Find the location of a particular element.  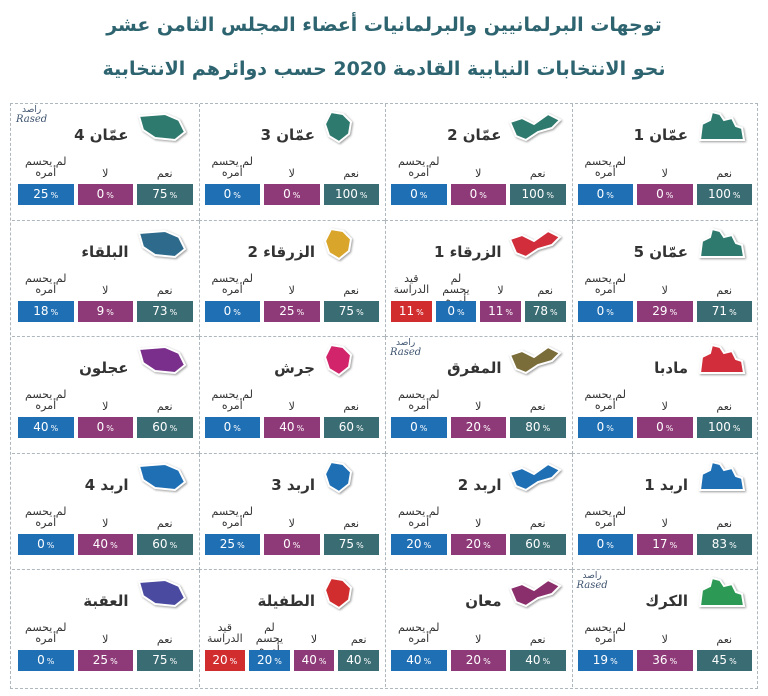

value-box-undecided: 20% is located at coordinates (269, 661).